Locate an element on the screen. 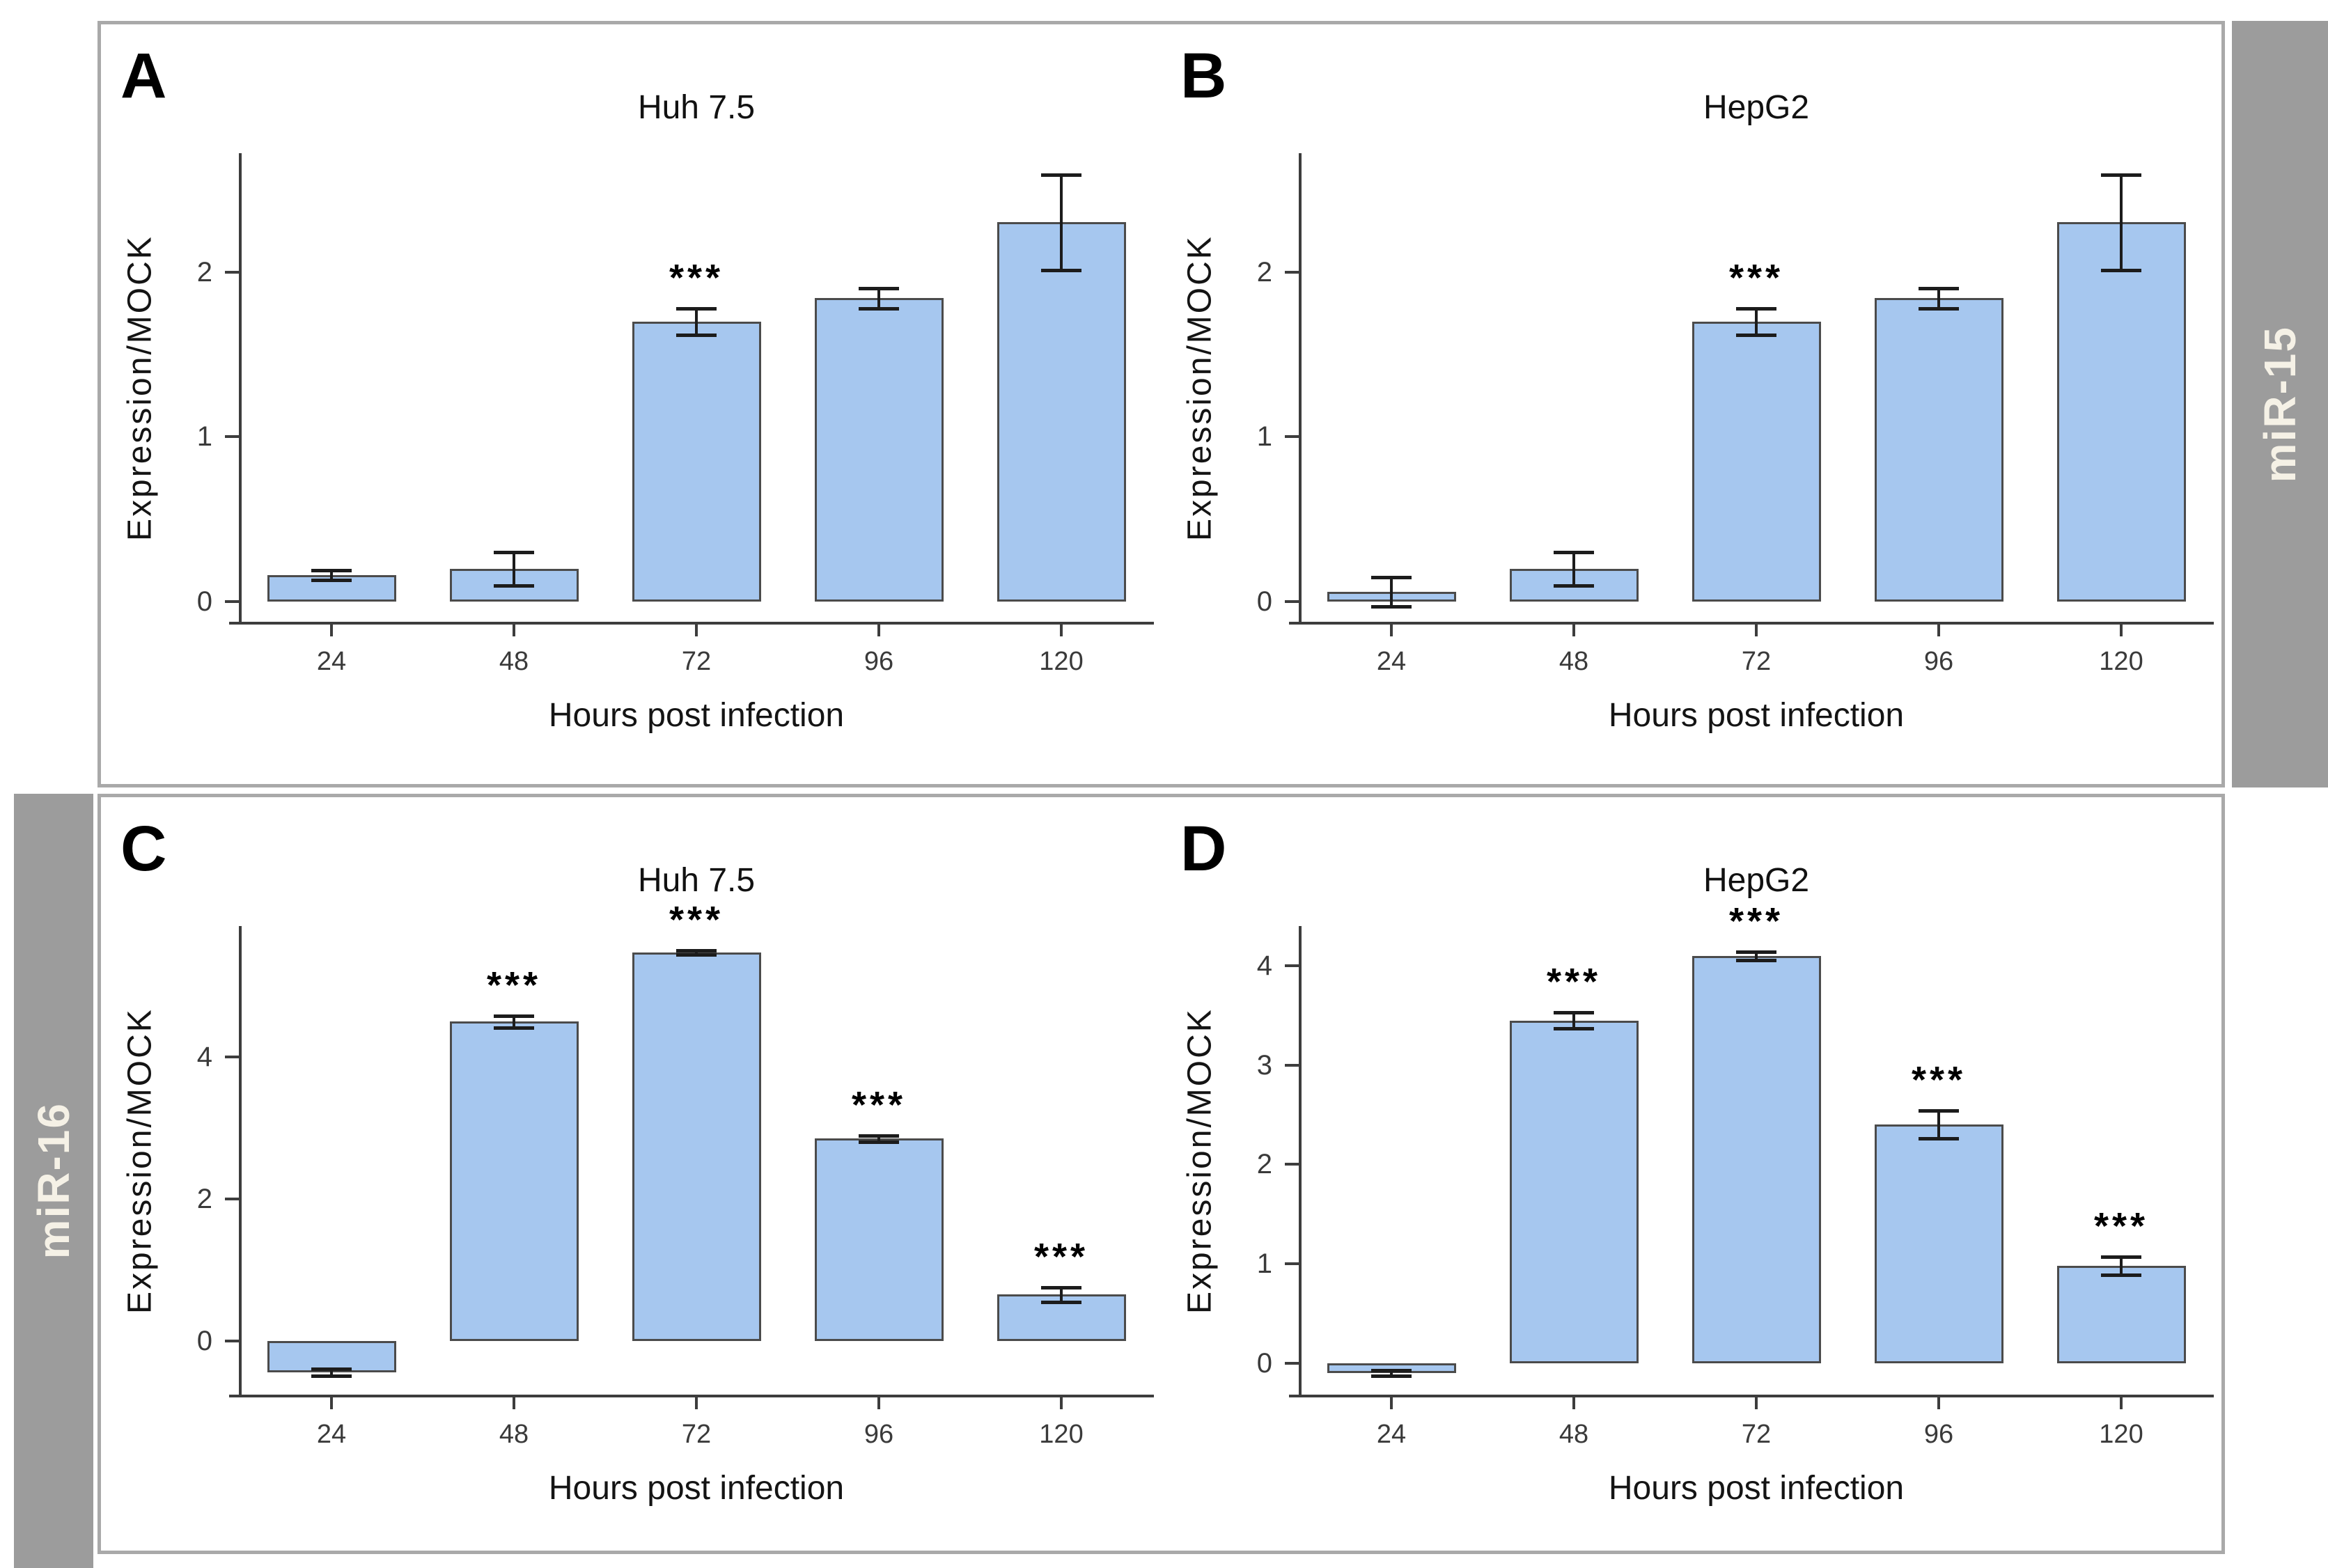 Image resolution: width=2328 pixels, height=1568 pixels. plot-area-c: 0 2 4 24 *** 48 *** 72 *** 96 *** 120 is located at coordinates (675, 1174).